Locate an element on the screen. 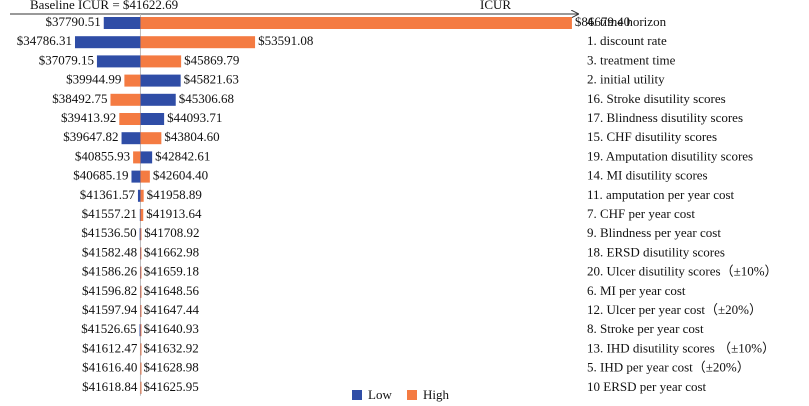  value-label: $41618.84 is located at coordinates (110, 386).